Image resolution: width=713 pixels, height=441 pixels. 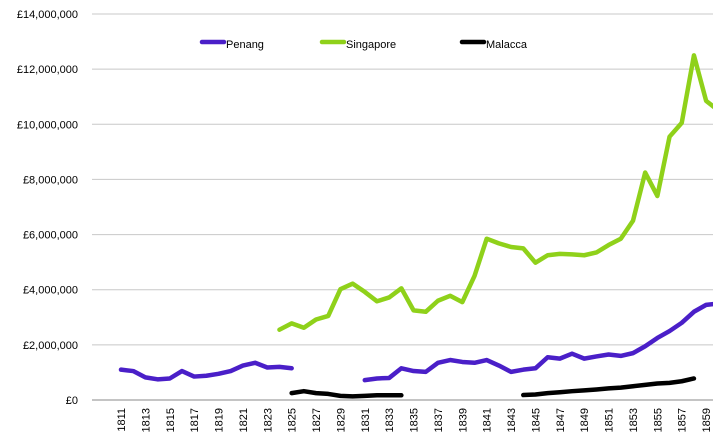 I want to click on x-tick-label: 1859, so click(x=707, y=420).